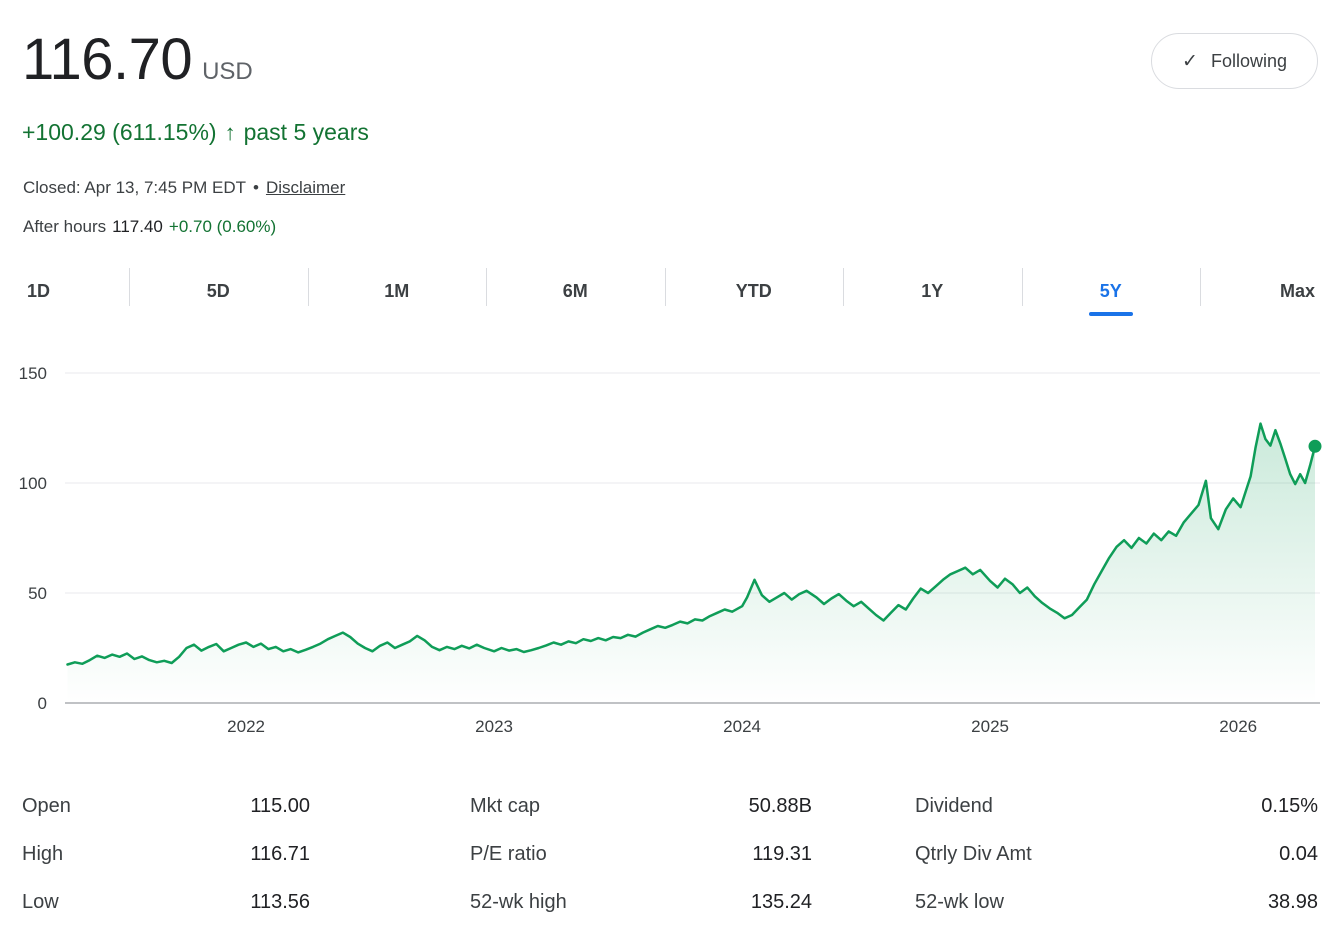 This screenshot has width=1342, height=944. I want to click on tab-label: Max, so click(1297, 290).